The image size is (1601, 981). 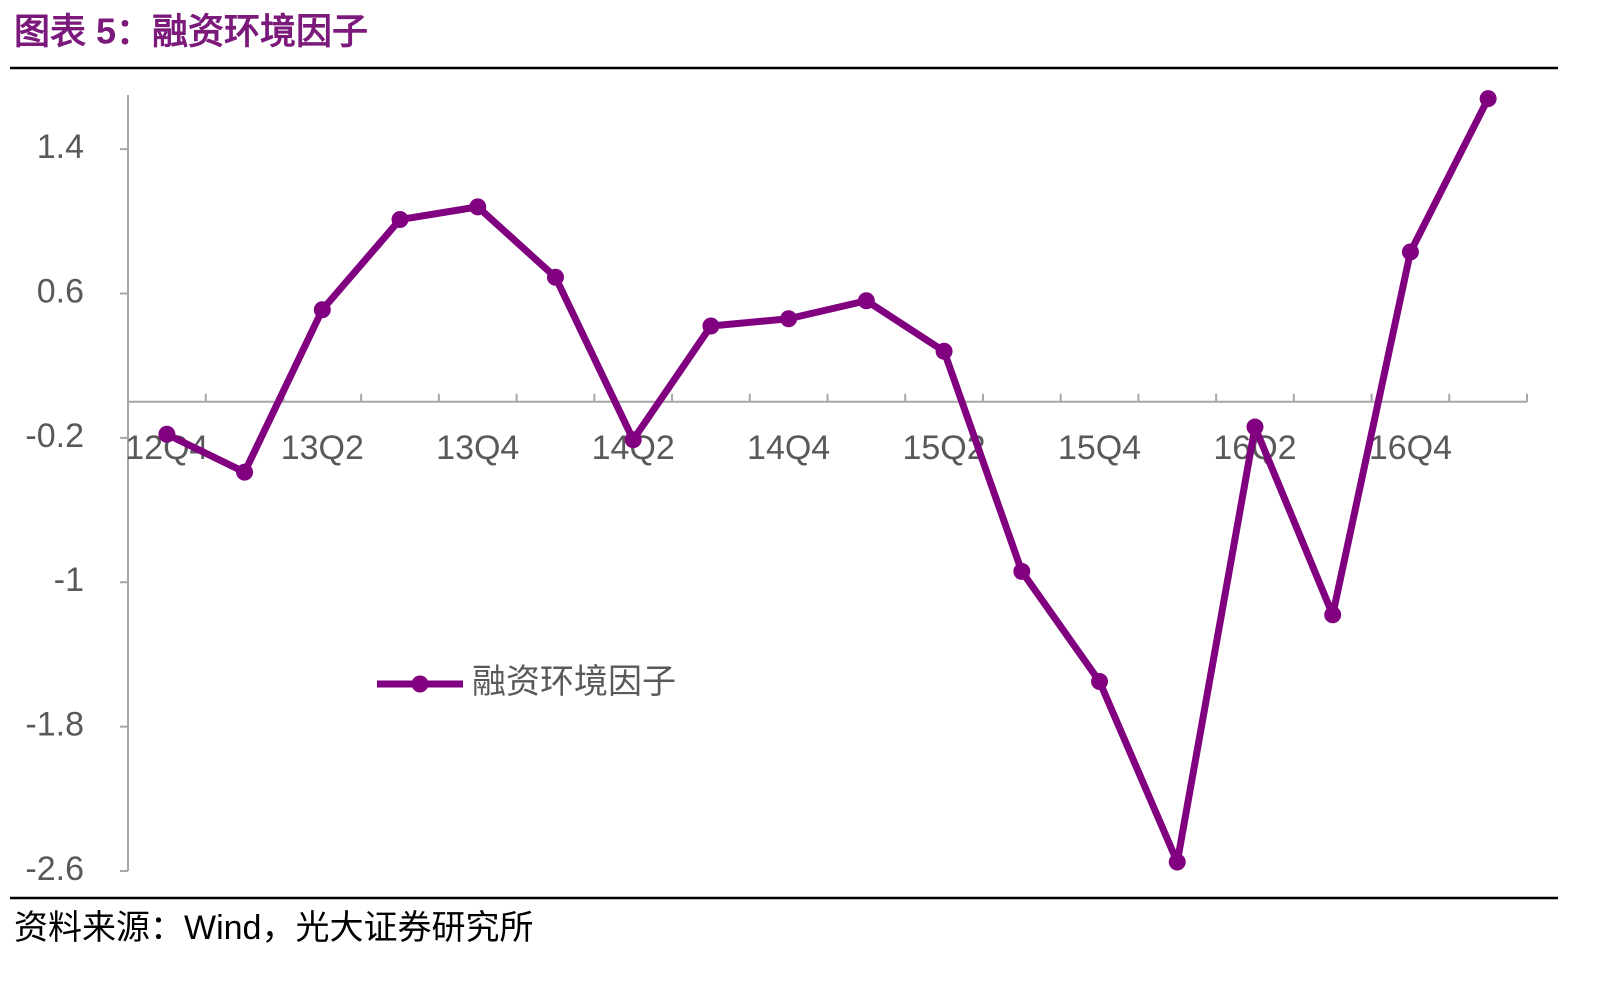 I want to click on y-tick-label: -0.2, so click(x=54, y=436).